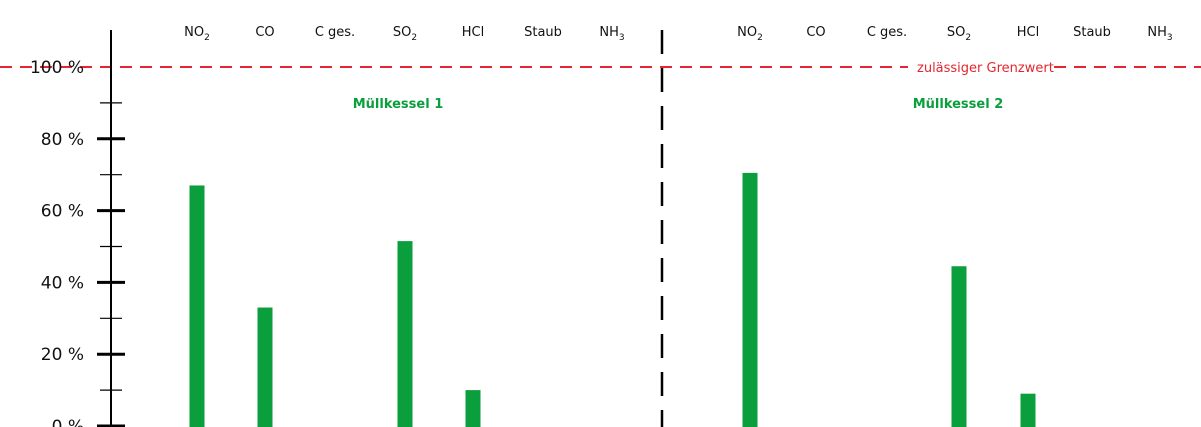 Image resolution: width=1201 pixels, height=427 pixels. I want to click on y-tick-label: 100 %, so click(57, 68).